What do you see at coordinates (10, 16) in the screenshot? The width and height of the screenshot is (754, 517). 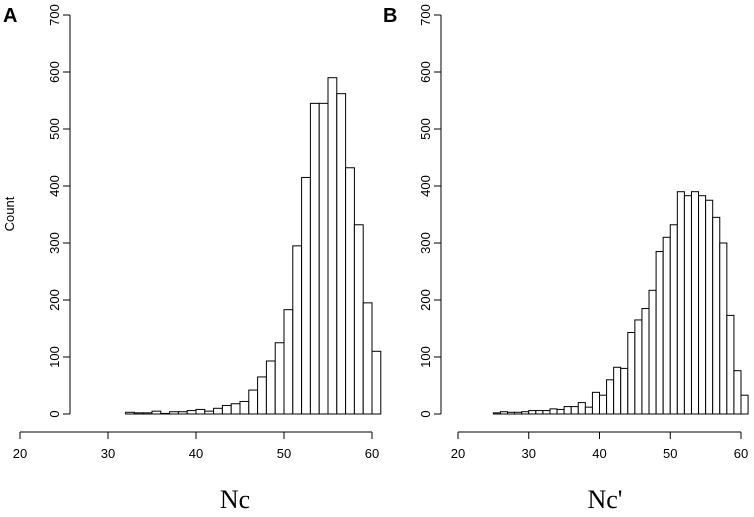 I see `panel-a-label: A` at bounding box center [10, 16].